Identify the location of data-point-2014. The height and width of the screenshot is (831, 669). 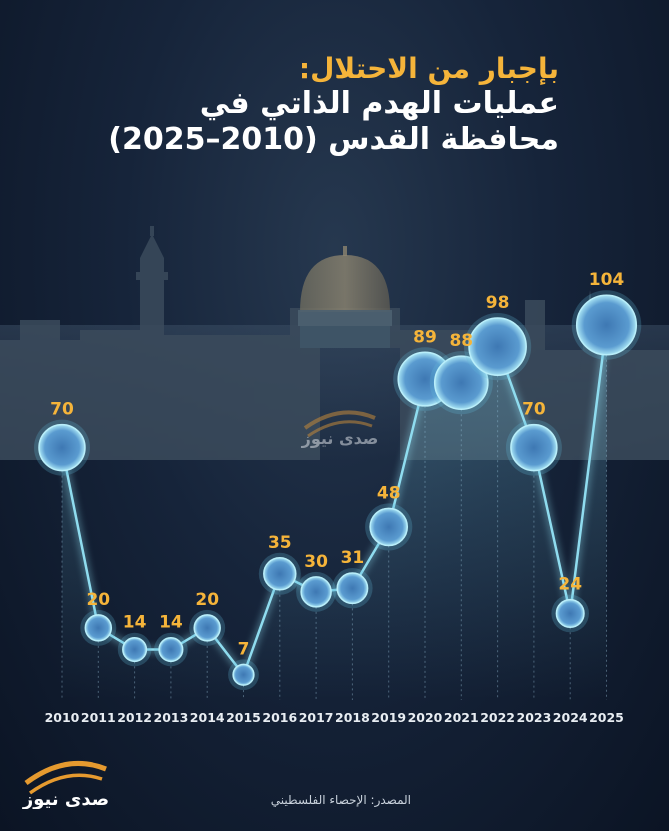
(207, 628).